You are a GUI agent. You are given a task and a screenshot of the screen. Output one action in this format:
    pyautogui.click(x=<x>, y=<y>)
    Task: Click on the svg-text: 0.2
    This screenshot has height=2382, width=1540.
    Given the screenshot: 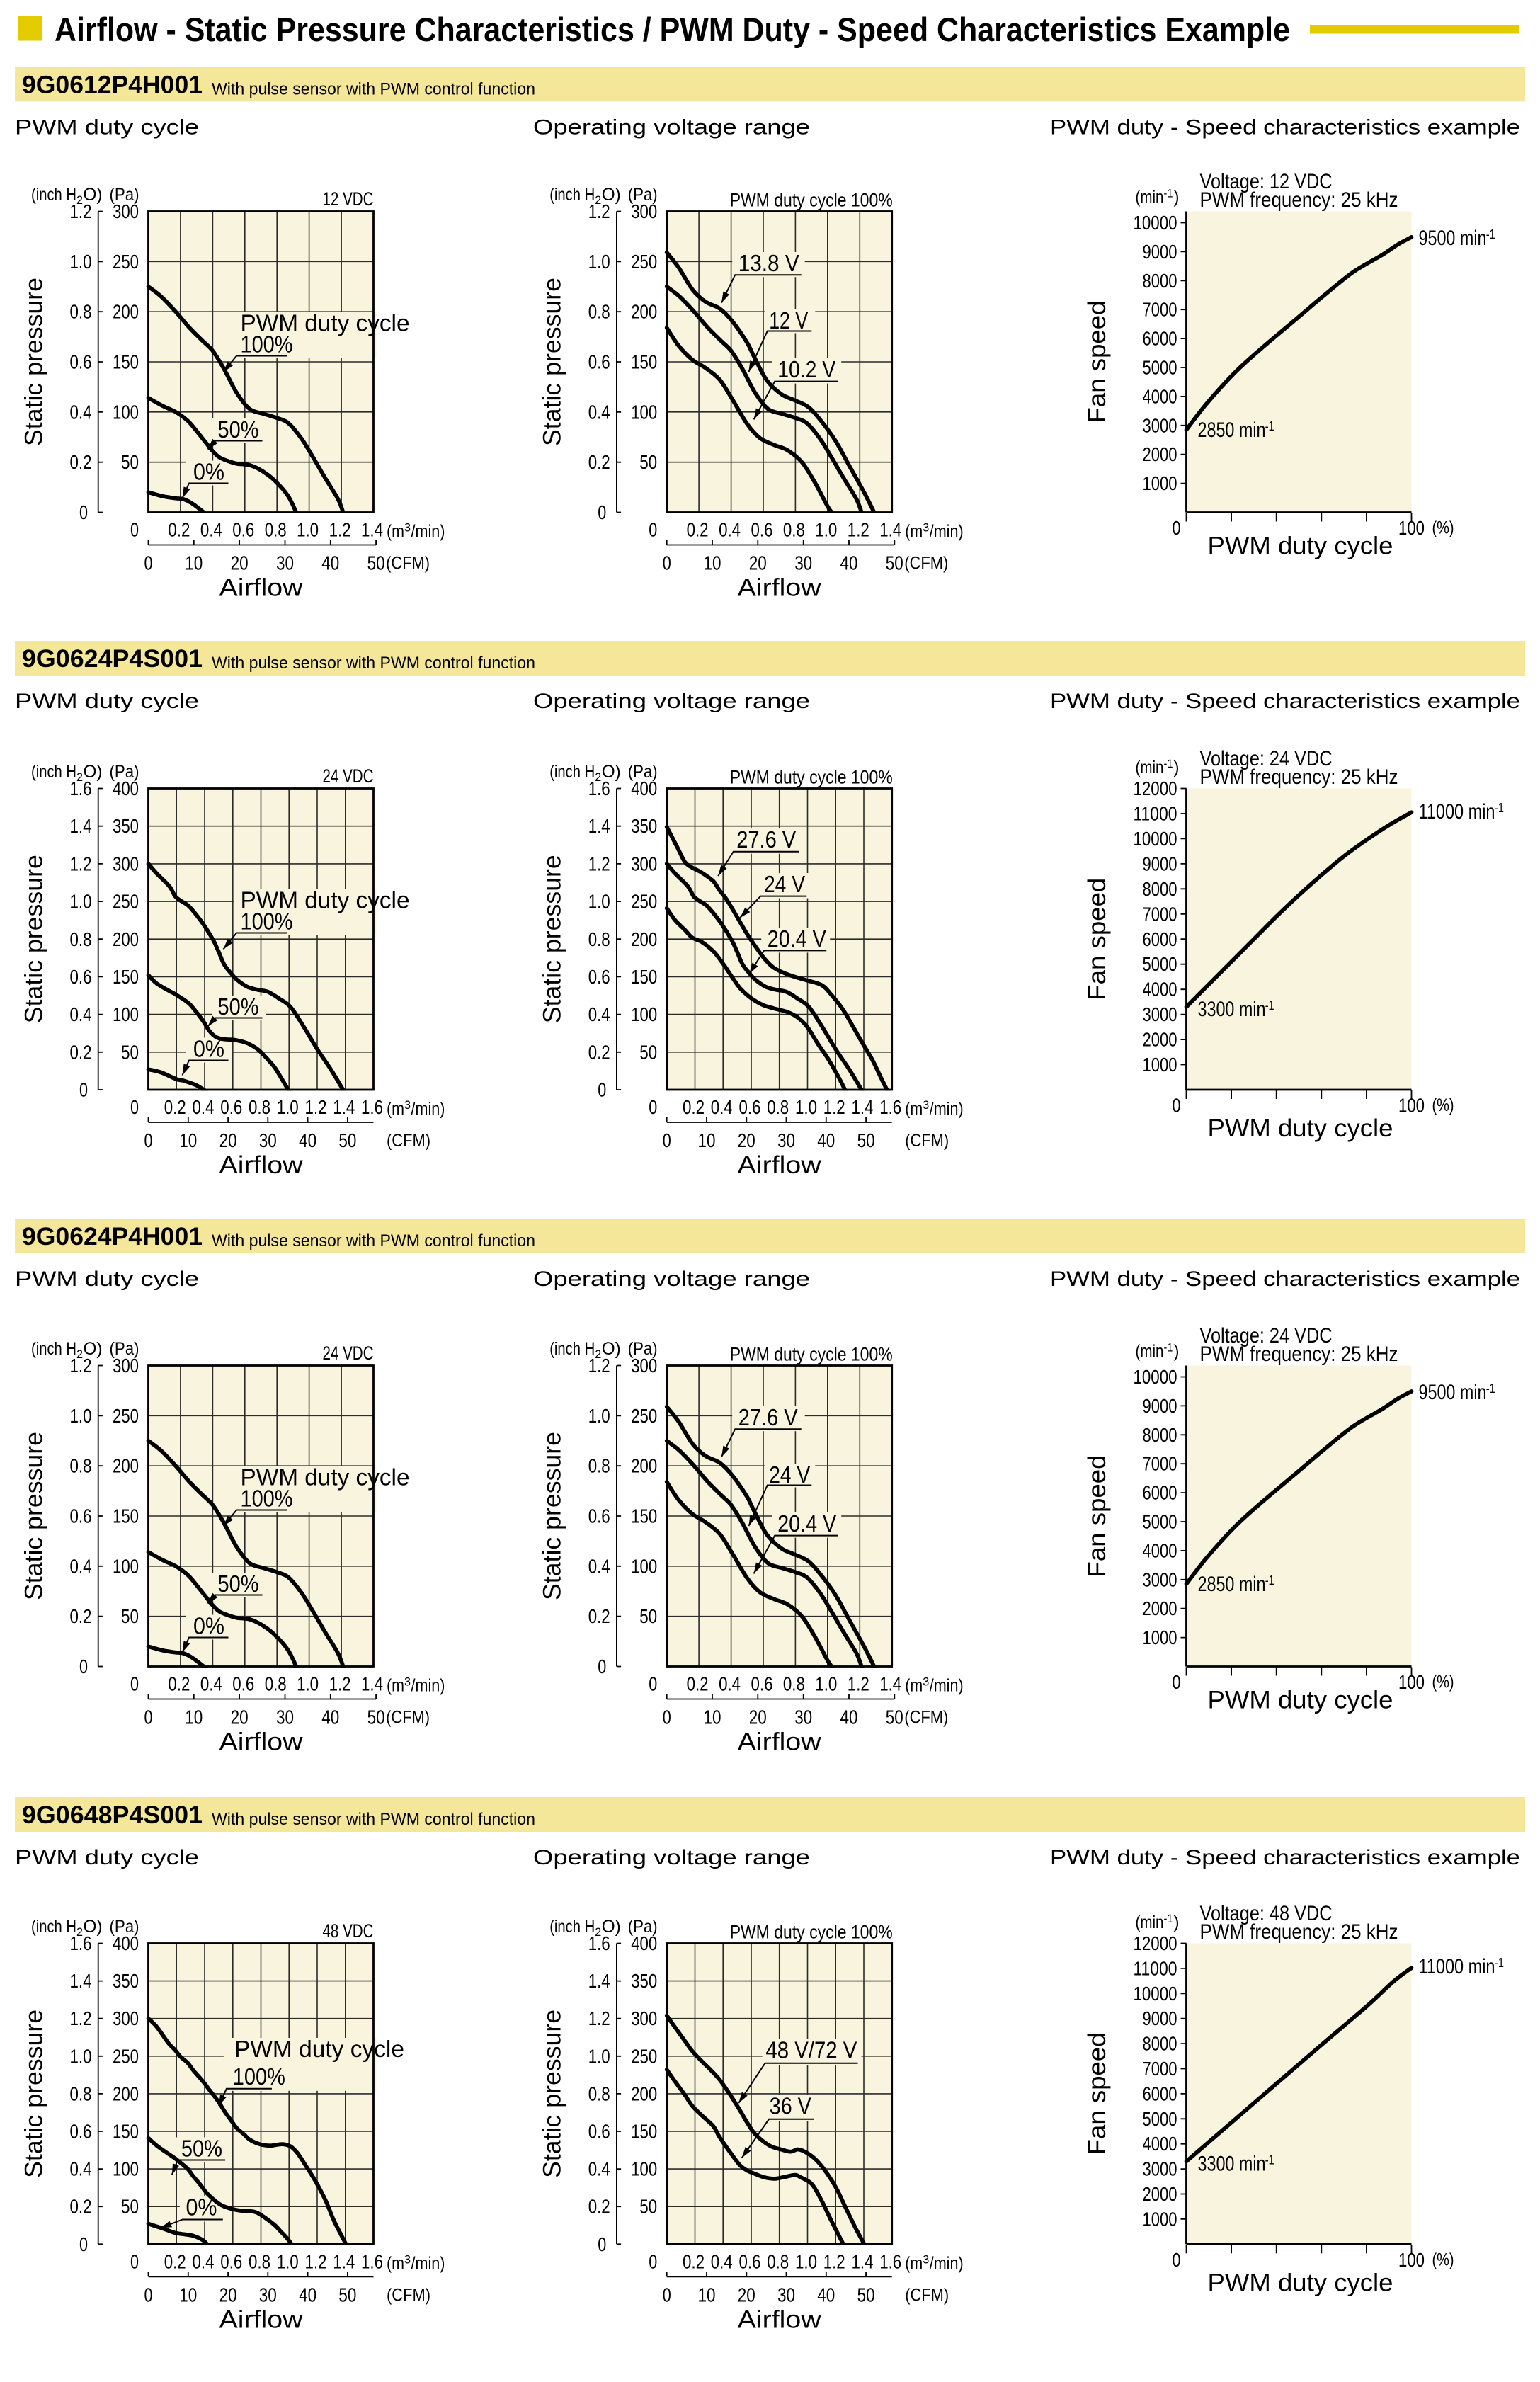 What is the action you would take?
    pyautogui.click(x=694, y=1107)
    